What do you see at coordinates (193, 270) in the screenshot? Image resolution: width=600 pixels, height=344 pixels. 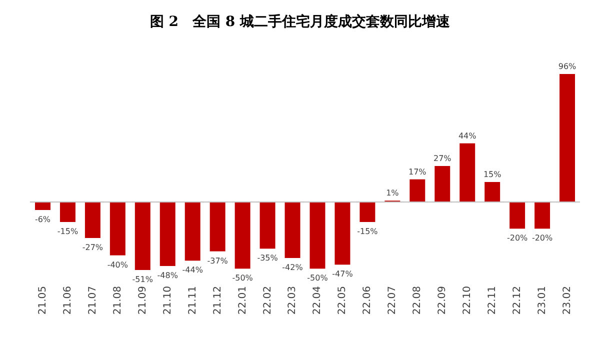 I see `data-label: -44%` at bounding box center [193, 270].